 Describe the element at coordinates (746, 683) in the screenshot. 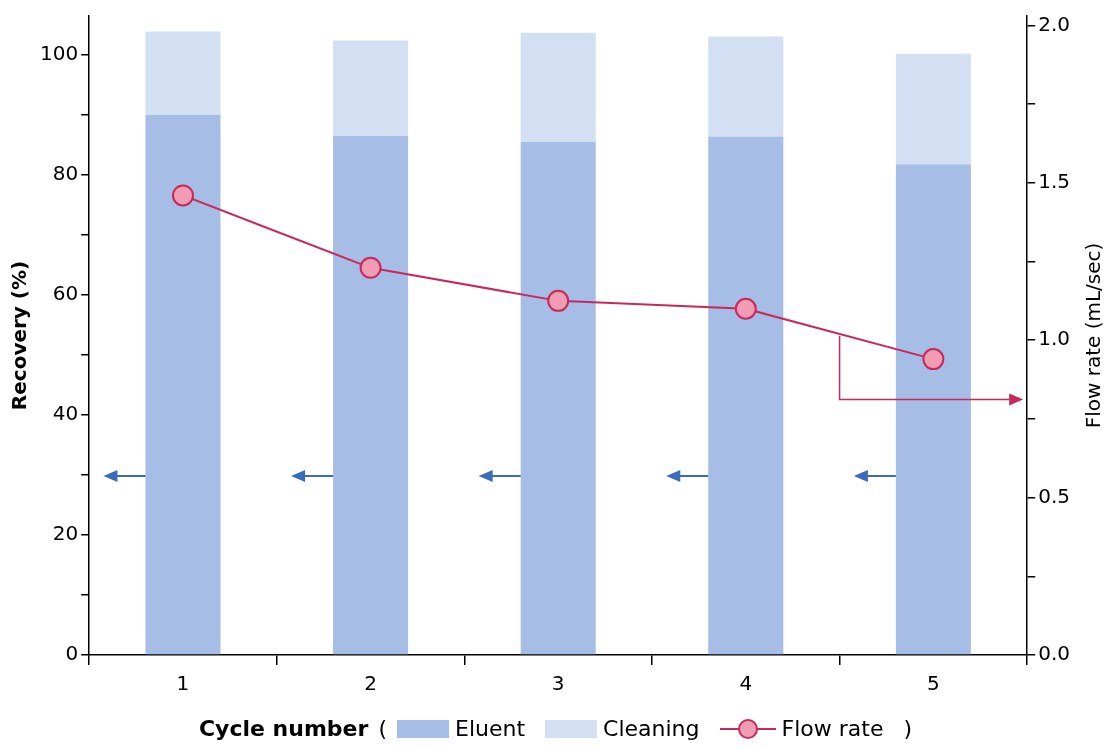

I see `x-tick-label: 4` at that location.